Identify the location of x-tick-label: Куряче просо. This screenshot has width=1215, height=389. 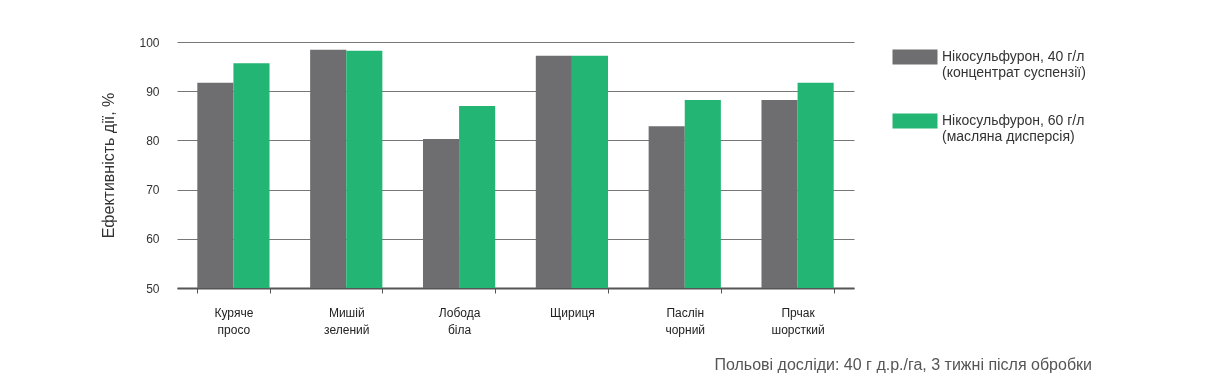
(234, 321).